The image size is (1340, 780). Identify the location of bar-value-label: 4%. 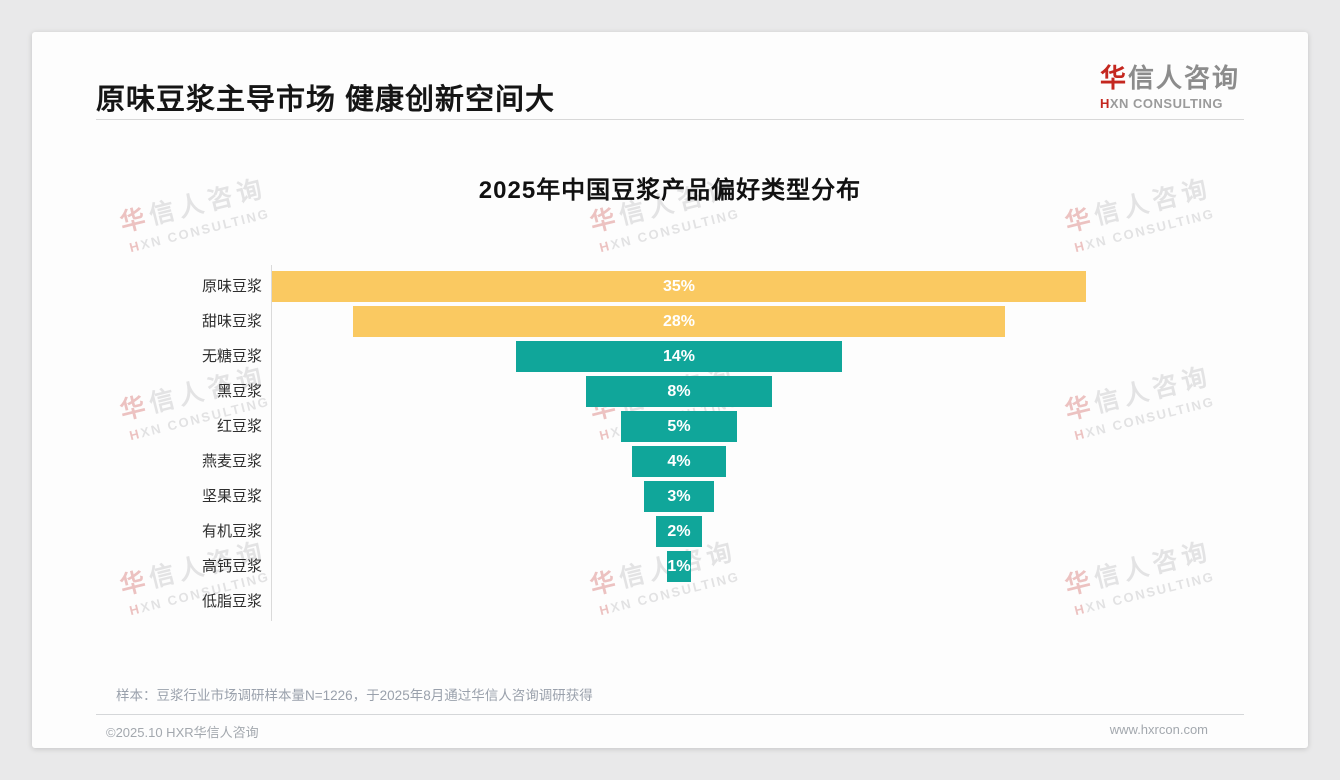
(679, 461).